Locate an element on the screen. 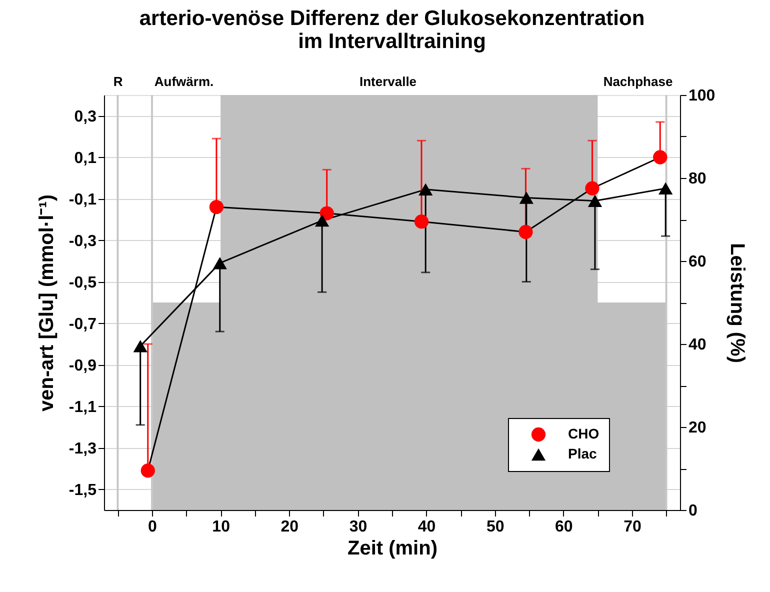 This screenshot has height=592, width=770. text: Nachphase is located at coordinates (638, 81).